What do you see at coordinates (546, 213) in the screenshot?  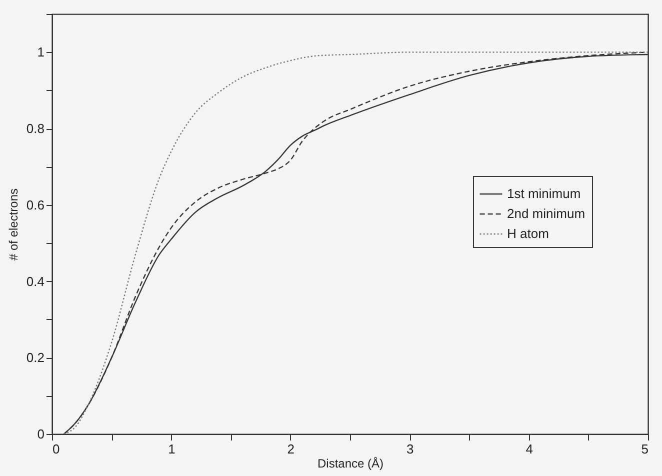 I see `legend-label: 2nd minimum` at bounding box center [546, 213].